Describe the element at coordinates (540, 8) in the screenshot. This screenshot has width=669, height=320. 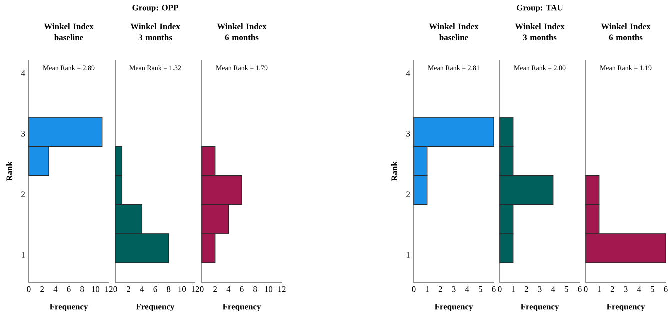
I see `chart-title: Group: TAU` at that location.